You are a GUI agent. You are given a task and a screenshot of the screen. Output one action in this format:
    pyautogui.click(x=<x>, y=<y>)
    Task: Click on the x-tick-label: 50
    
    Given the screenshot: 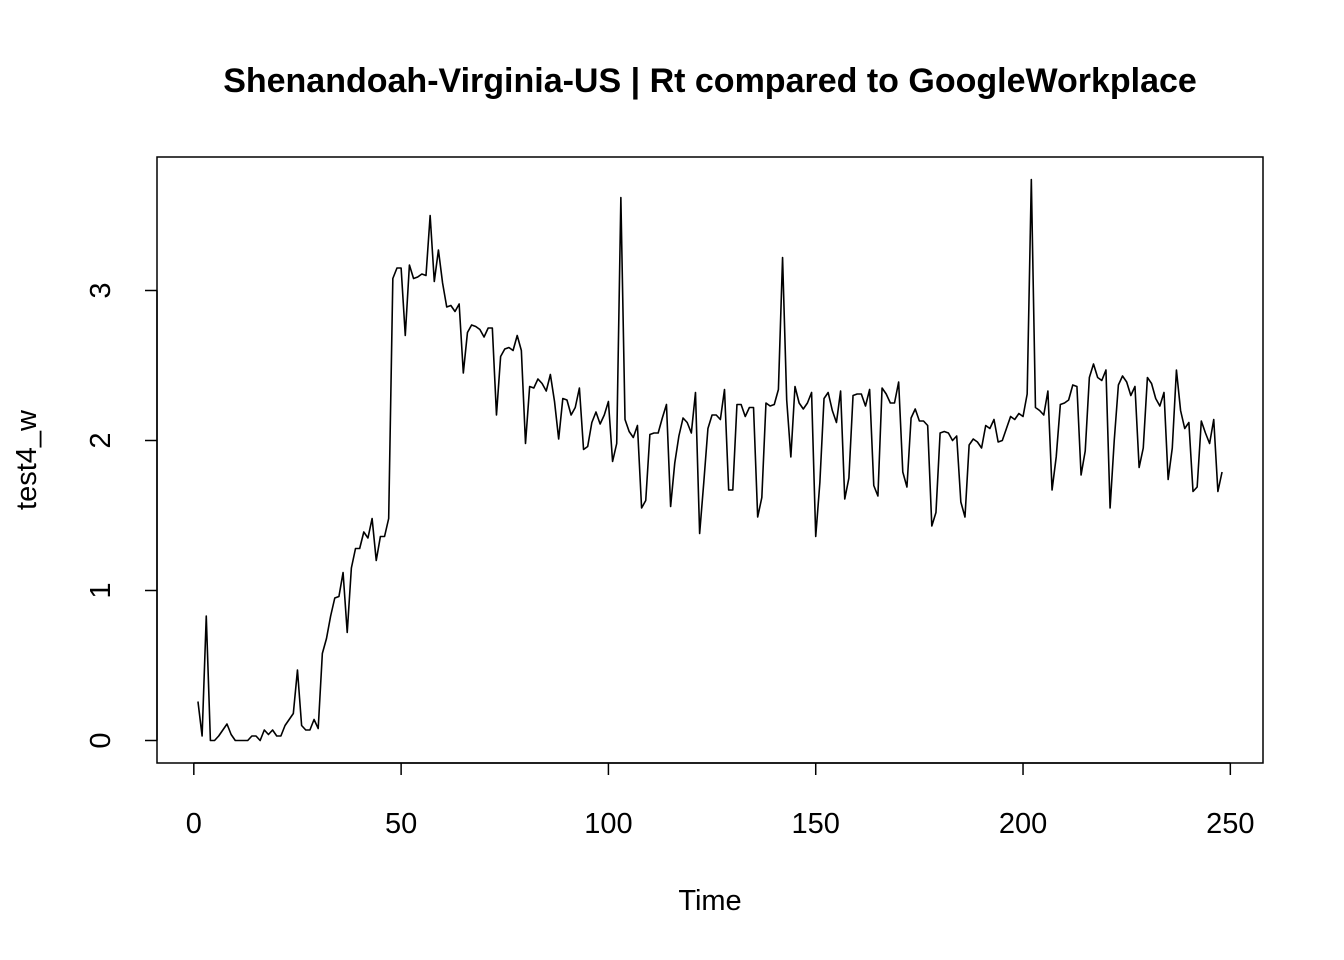 What is the action you would take?
    pyautogui.click(x=401, y=824)
    